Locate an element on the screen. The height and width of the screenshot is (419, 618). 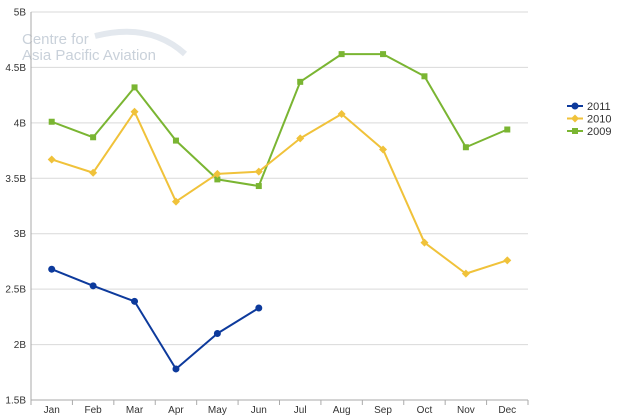
x-tick-label: May is located at coordinates (217, 410).